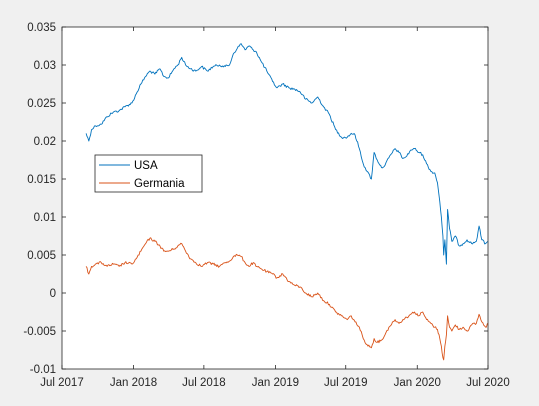 This screenshot has width=539, height=406. What do you see at coordinates (159, 184) in the screenshot?
I see `legend-label-germania: Germania` at bounding box center [159, 184].